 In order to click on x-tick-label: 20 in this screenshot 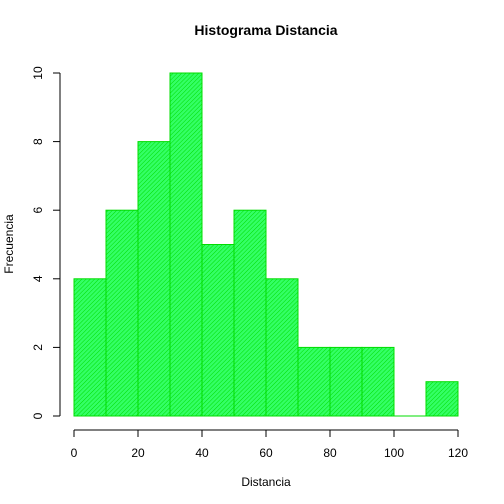, I will do `click(138, 453)`.